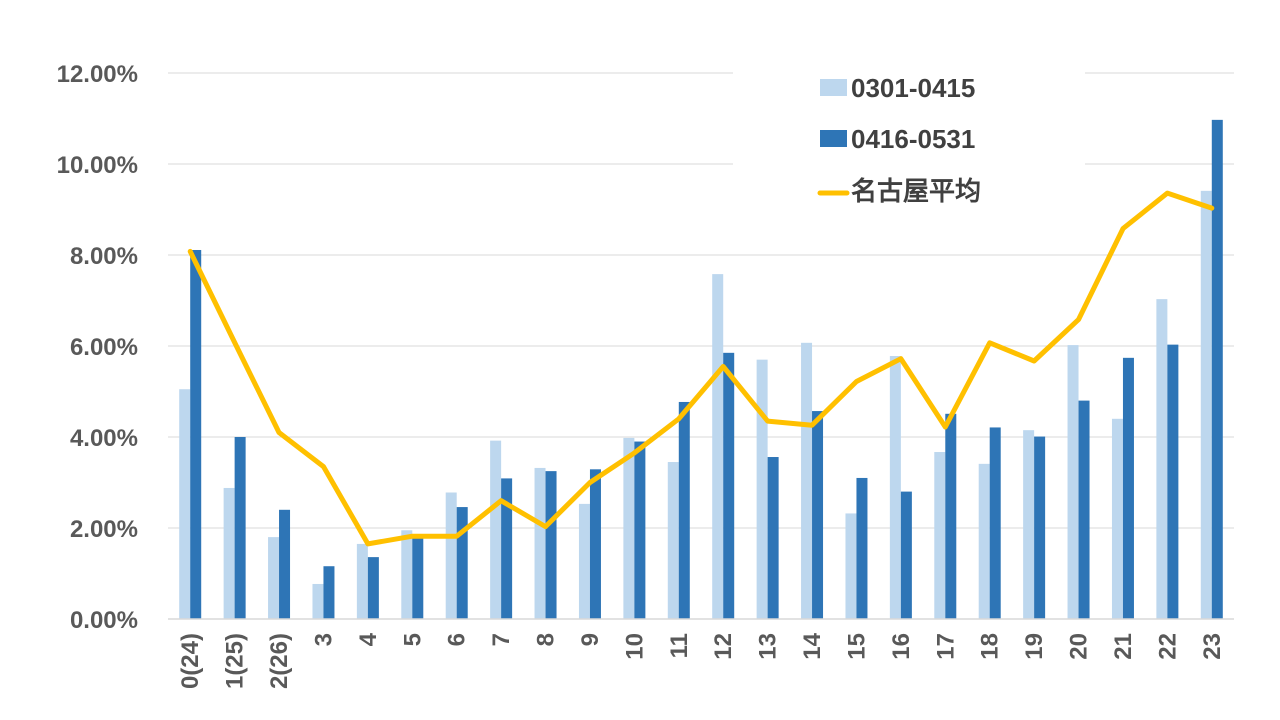  I want to click on legend-background, so click(909, 137).